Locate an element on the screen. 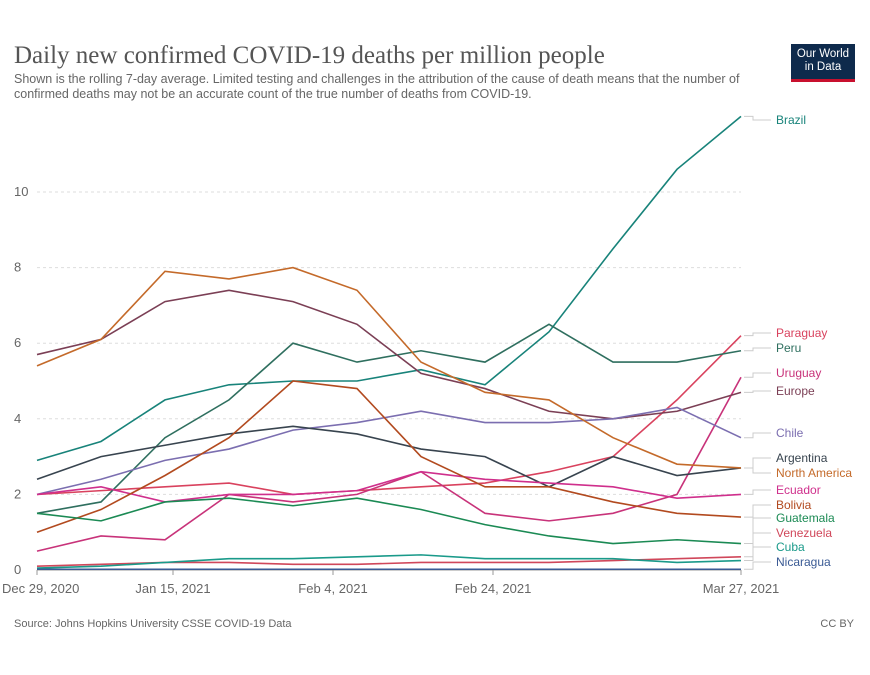  y-tick-label: 6 is located at coordinates (17, 342).